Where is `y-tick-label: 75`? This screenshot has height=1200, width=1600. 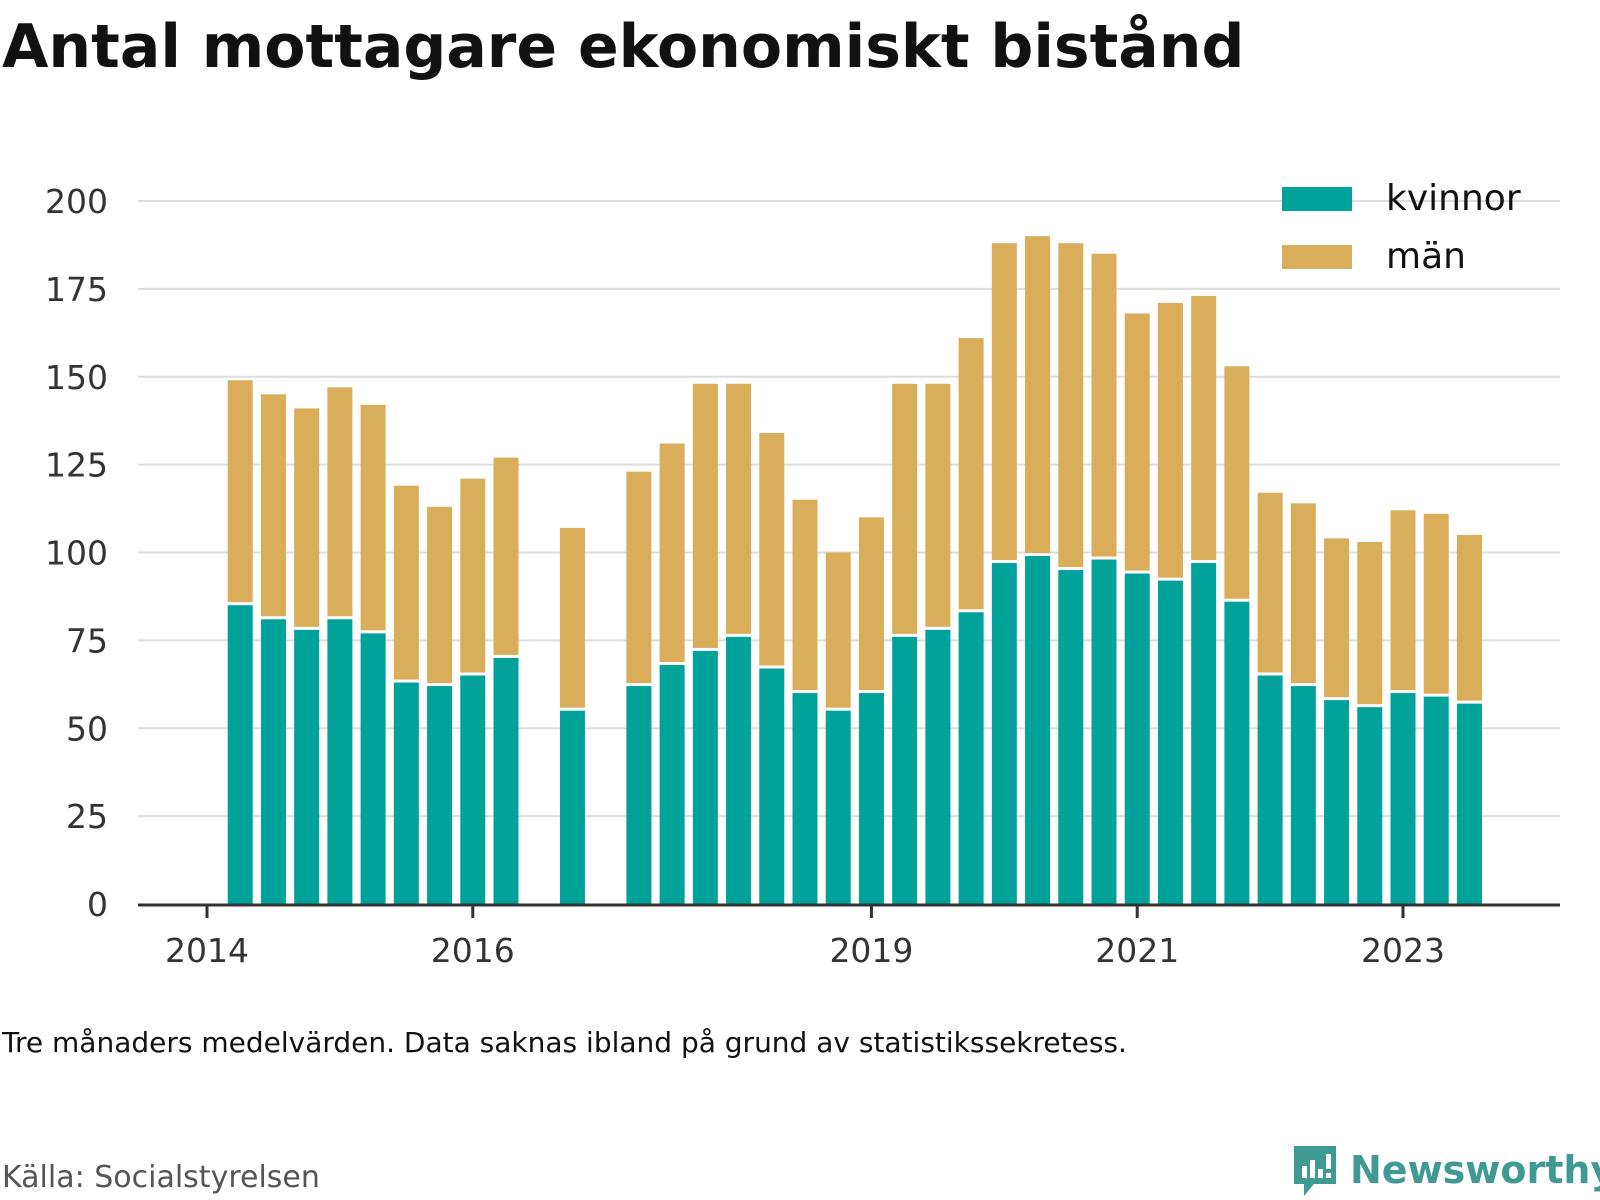 y-tick-label: 75 is located at coordinates (87, 640).